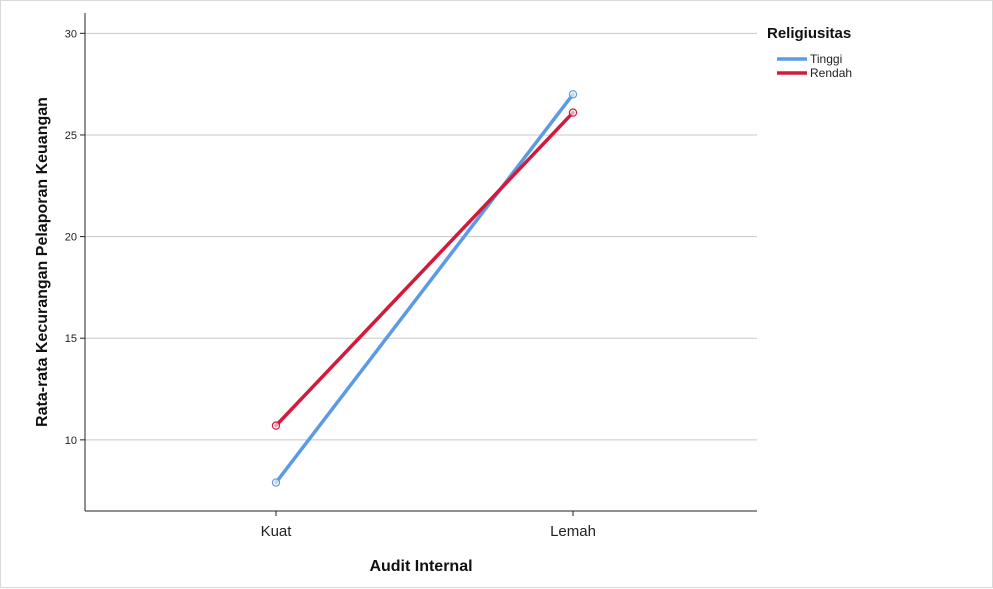 The height and width of the screenshot is (589, 993). I want to click on point-rendah-kuat, so click(276, 425).